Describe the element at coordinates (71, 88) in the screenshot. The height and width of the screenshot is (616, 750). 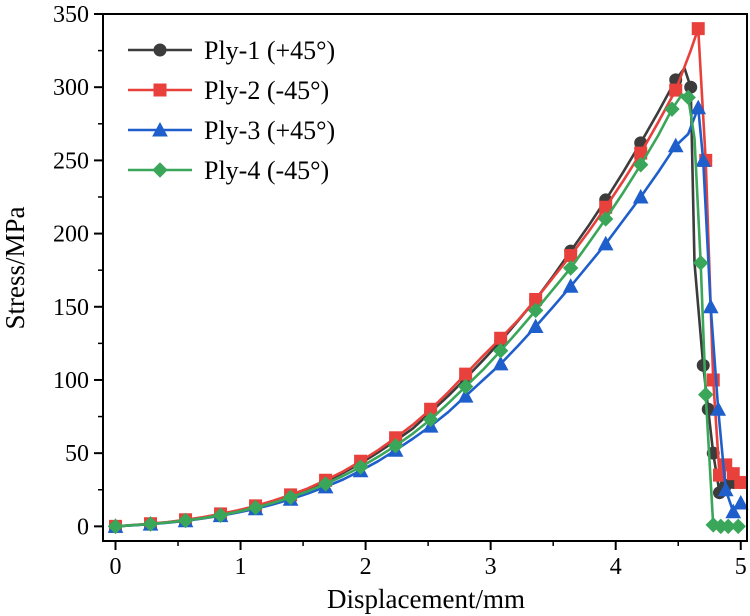
I see `y-tick-label: 300` at that location.